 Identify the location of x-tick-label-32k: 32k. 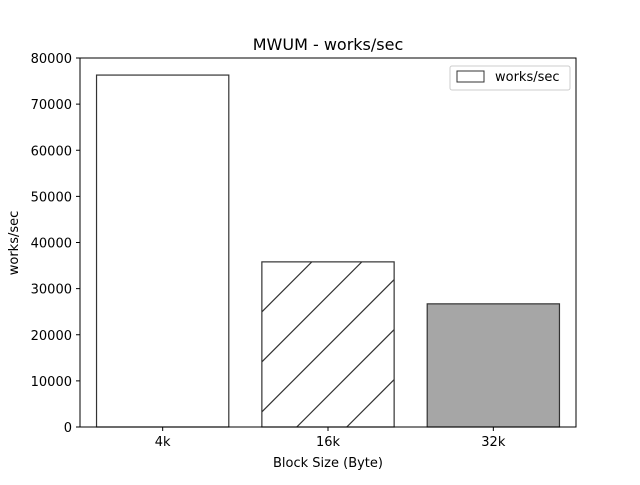
(493, 442).